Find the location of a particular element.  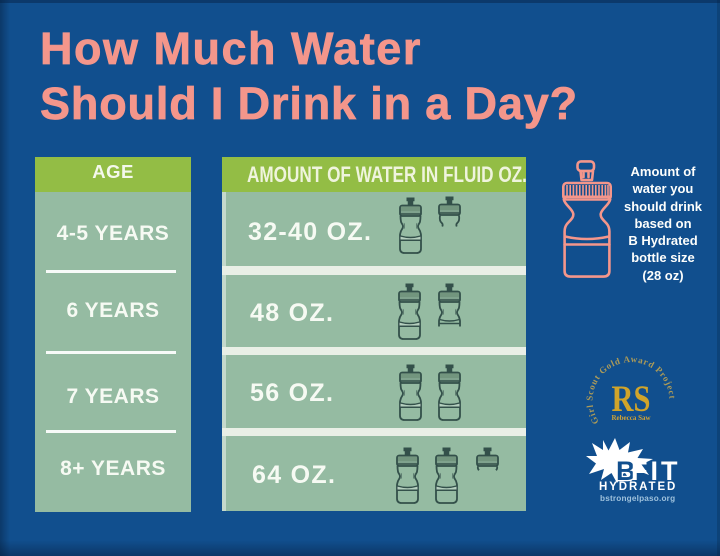

svg-text: Rebecca Saw is located at coordinates (631, 418).